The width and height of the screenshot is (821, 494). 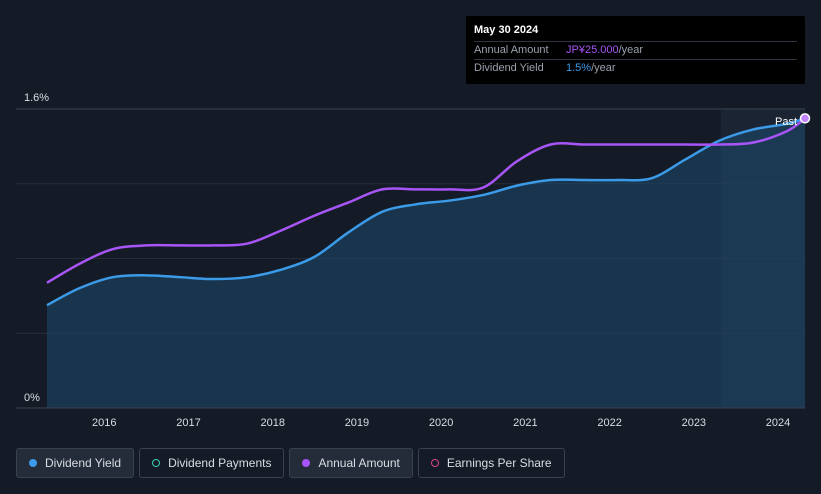 I want to click on tooltip-date: May 30 2024, so click(x=506, y=30).